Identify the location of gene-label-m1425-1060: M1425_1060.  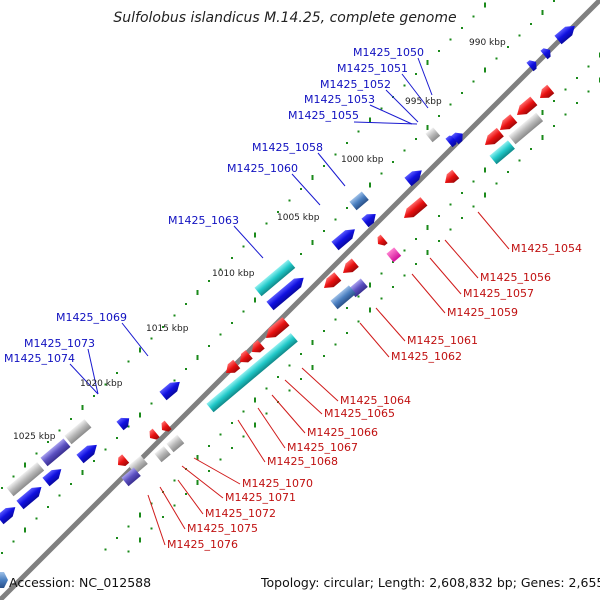
(262, 168).